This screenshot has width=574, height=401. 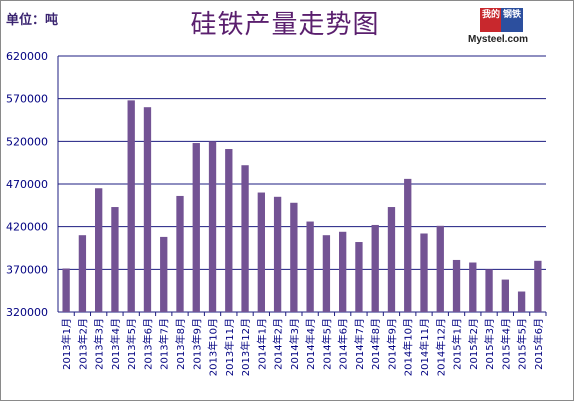 I want to click on x-tick-label: 2014年12月, so click(x=440, y=347).